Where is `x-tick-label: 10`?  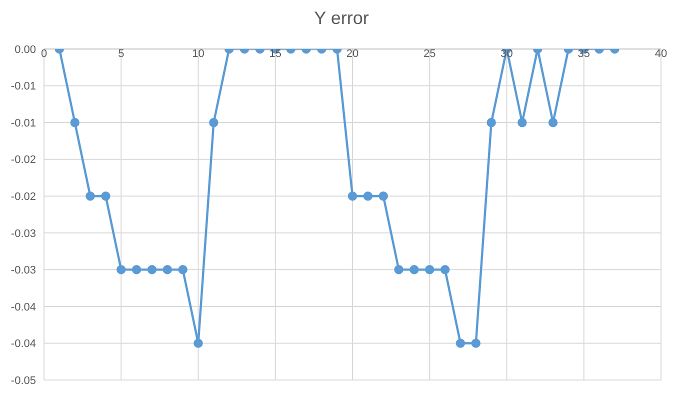
x-tick-label: 10 is located at coordinates (198, 54).